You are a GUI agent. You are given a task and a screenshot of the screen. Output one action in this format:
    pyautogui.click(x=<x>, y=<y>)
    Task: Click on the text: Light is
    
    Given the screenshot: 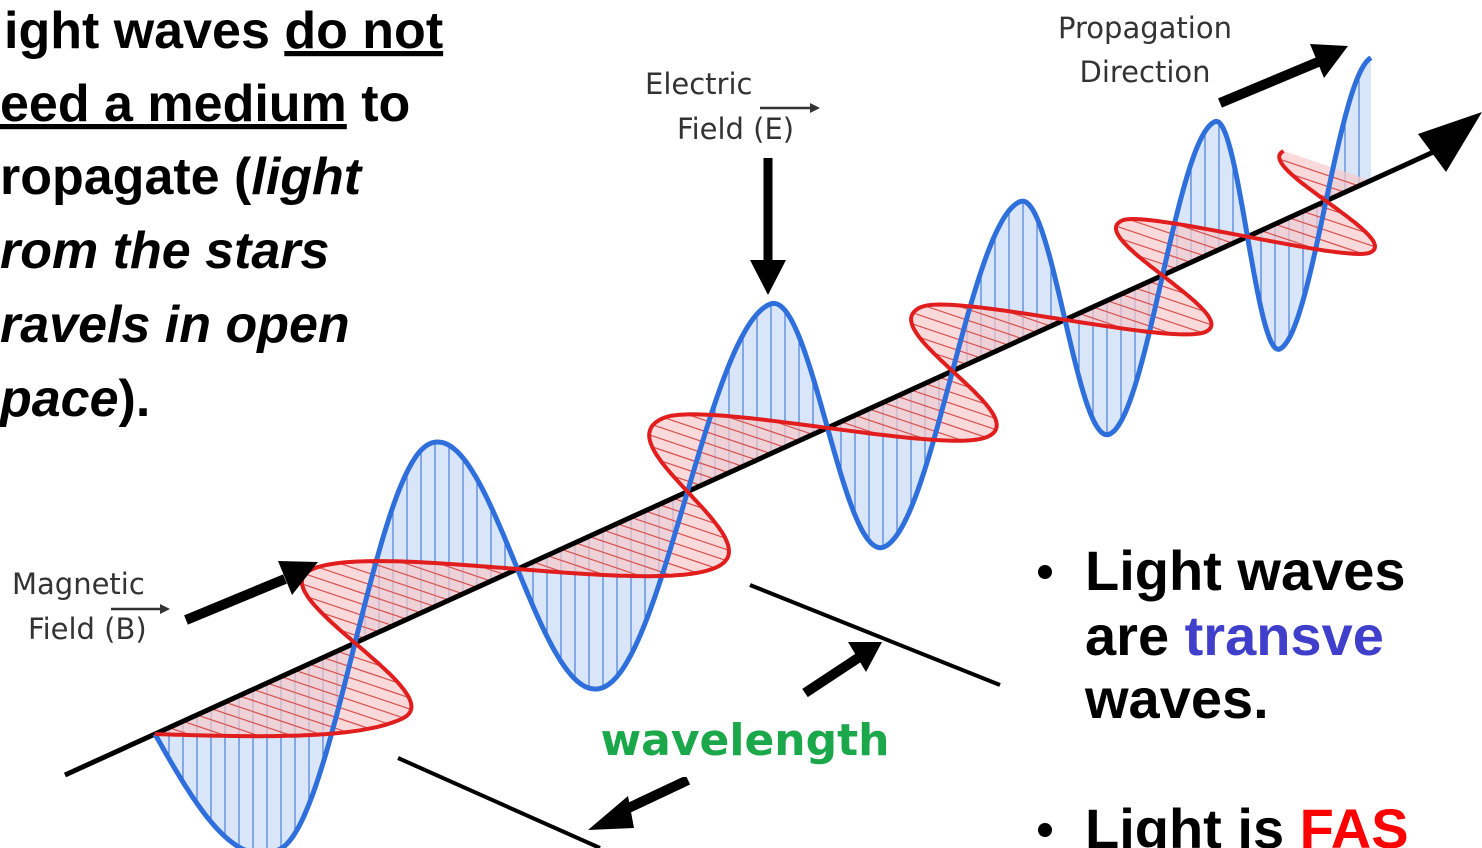 What is the action you would take?
    pyautogui.click(x=1192, y=822)
    